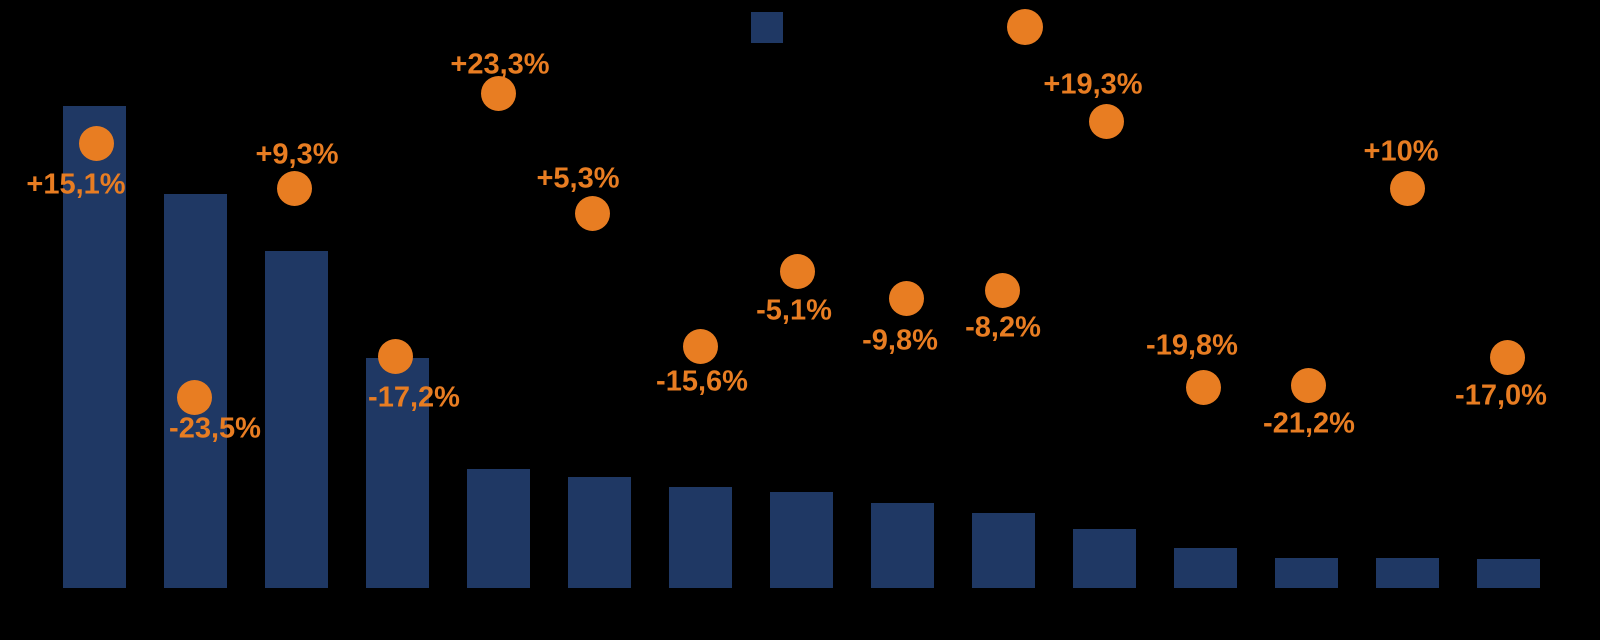 This screenshot has width=1600, height=640. What do you see at coordinates (297, 154) in the screenshot?
I see `change-label: +9,3%` at bounding box center [297, 154].